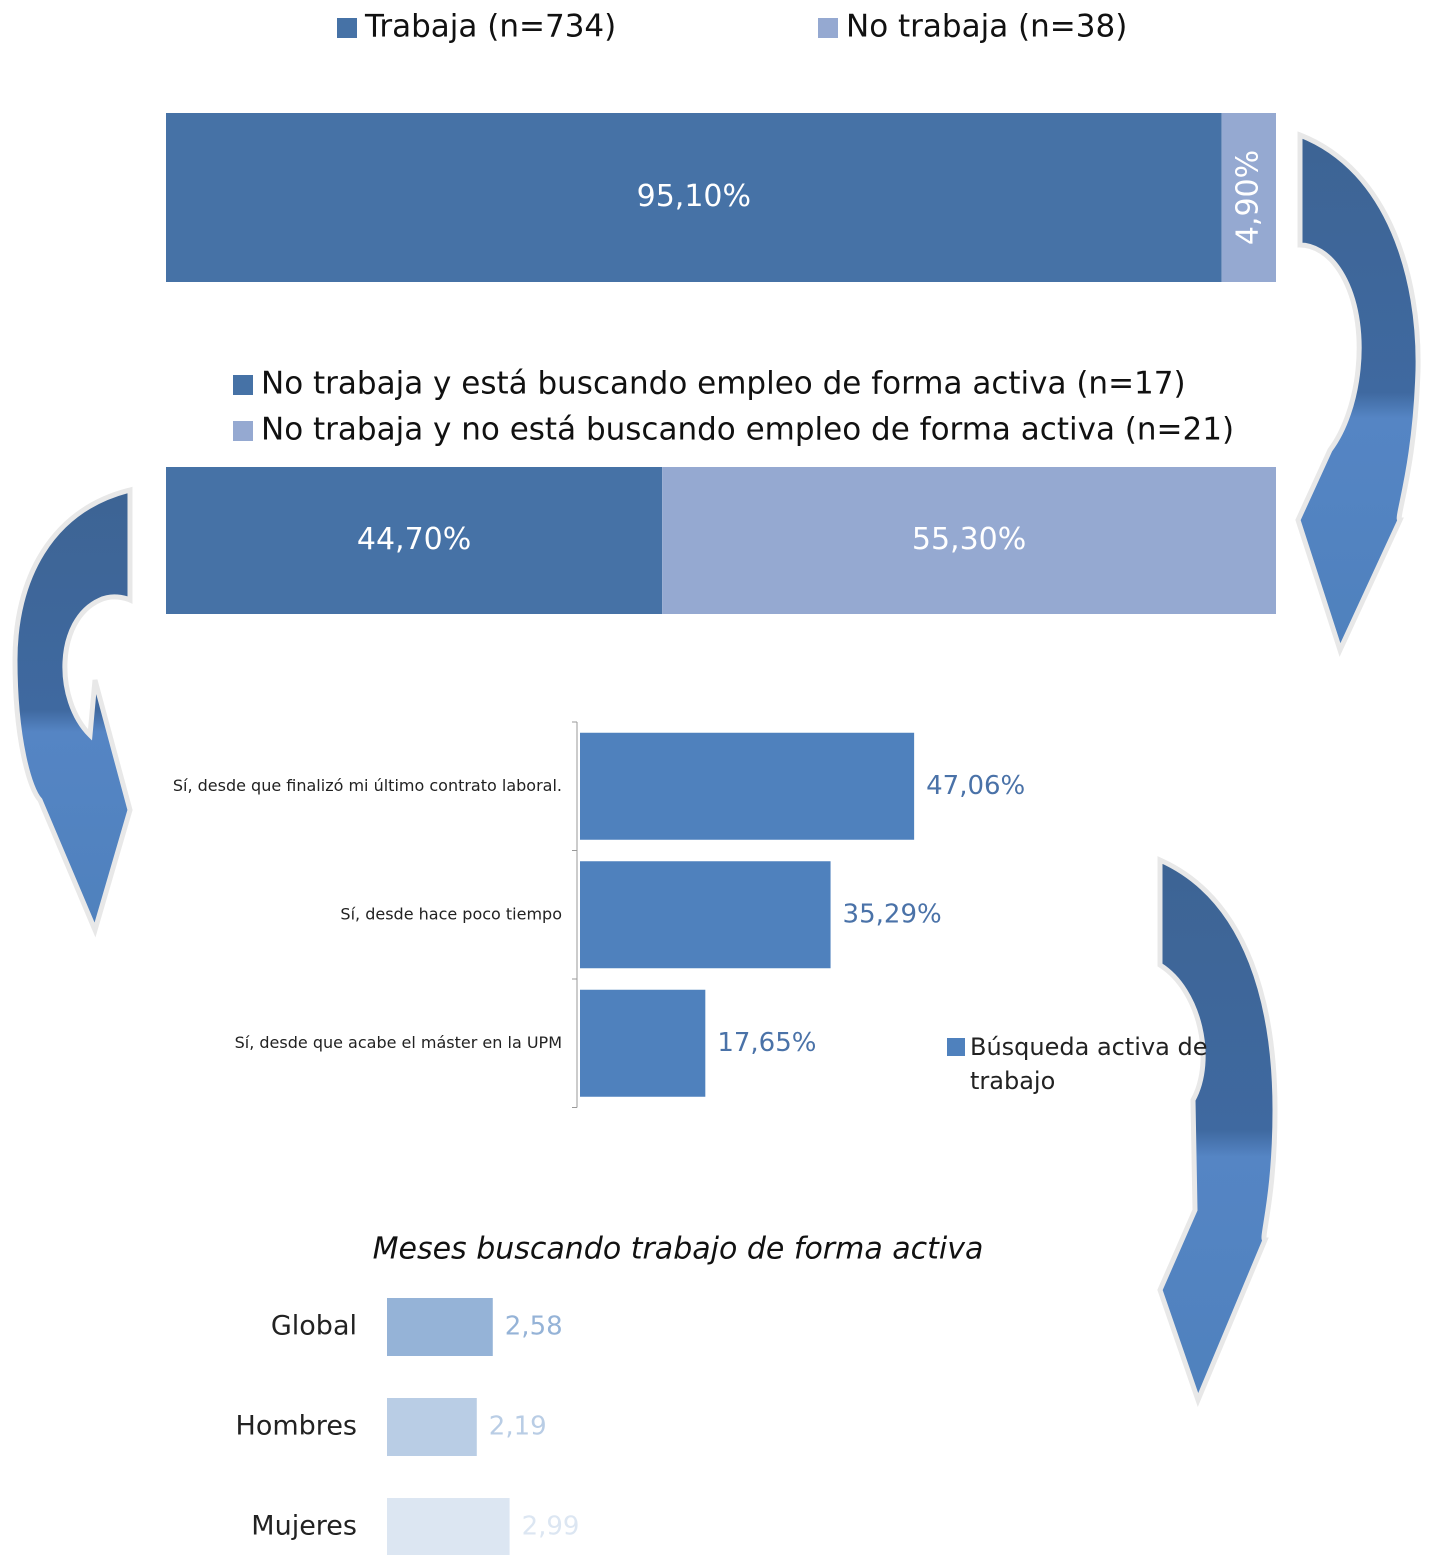 This screenshot has height=1555, width=1429. Describe the element at coordinates (490, 27) in the screenshot. I see `legend-label: Trabaja (n=734)` at that location.